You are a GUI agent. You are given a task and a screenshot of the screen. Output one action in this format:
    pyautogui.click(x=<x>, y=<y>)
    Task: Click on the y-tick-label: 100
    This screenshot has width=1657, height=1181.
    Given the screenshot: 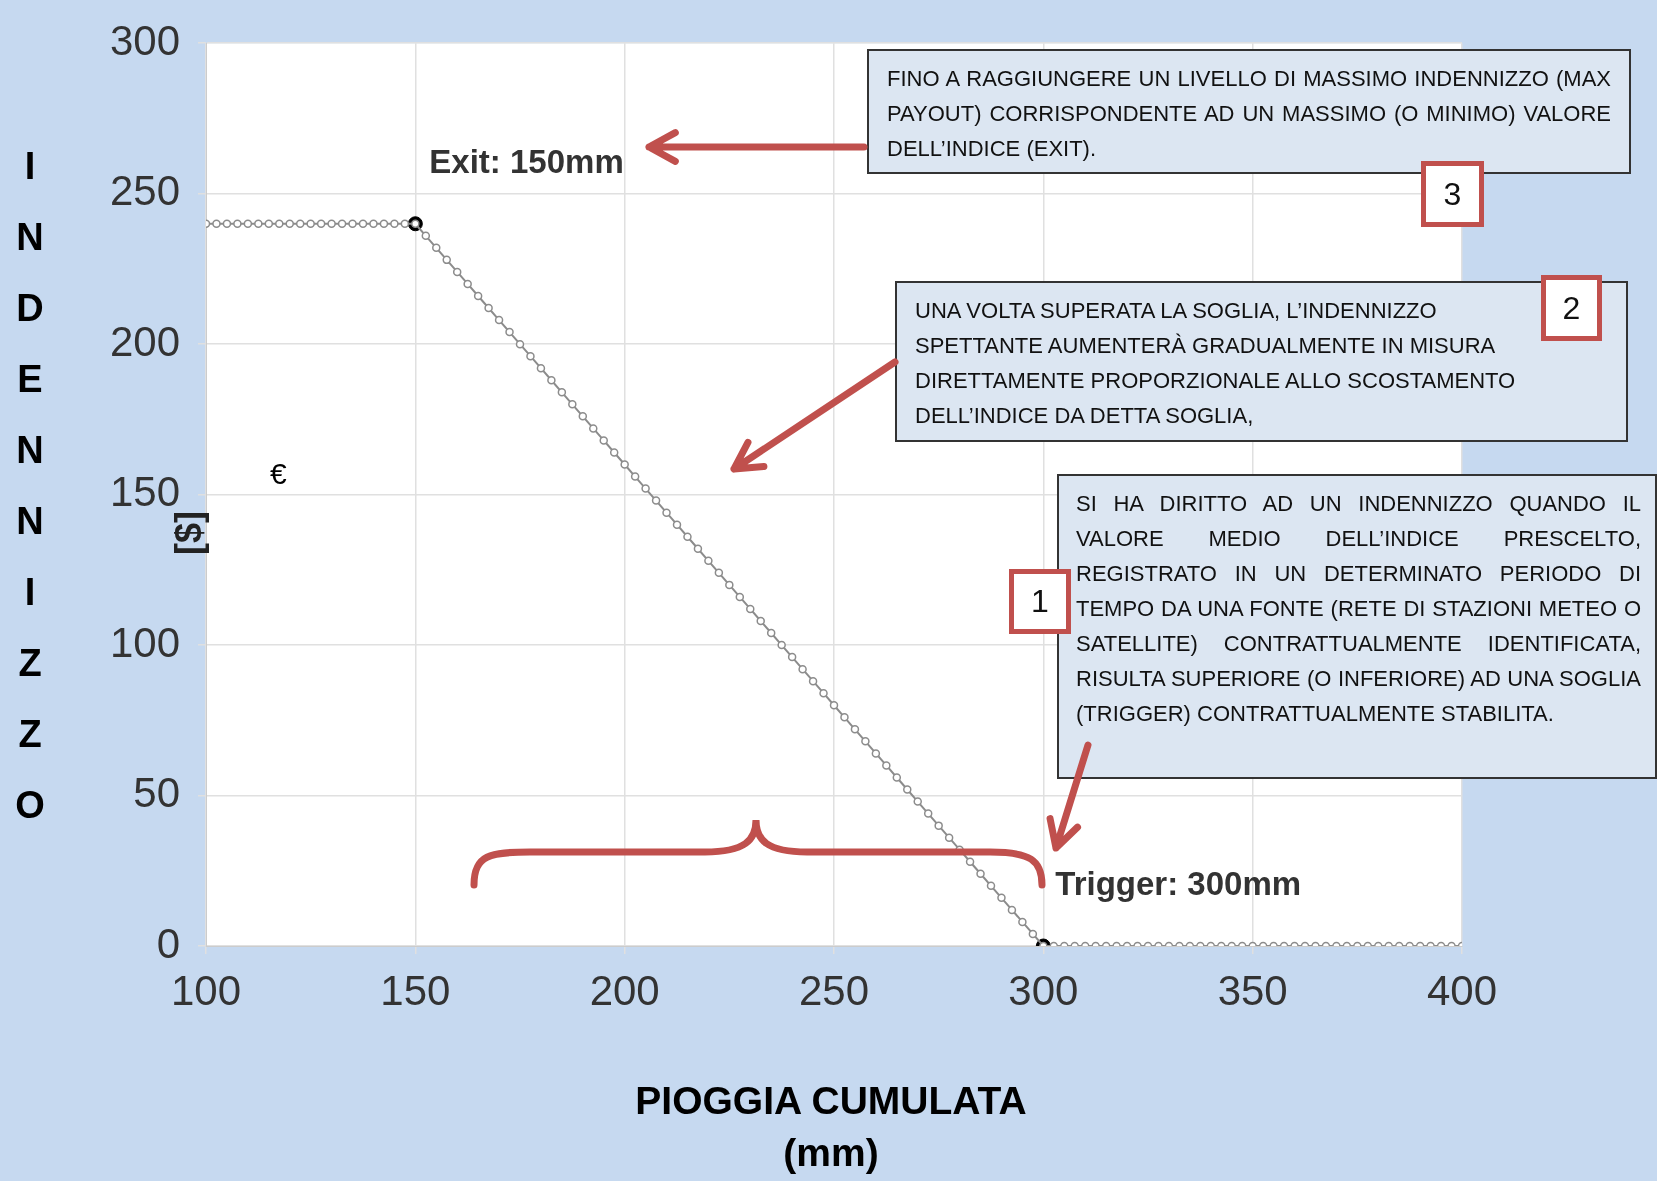 What is the action you would take?
    pyautogui.click(x=144, y=642)
    